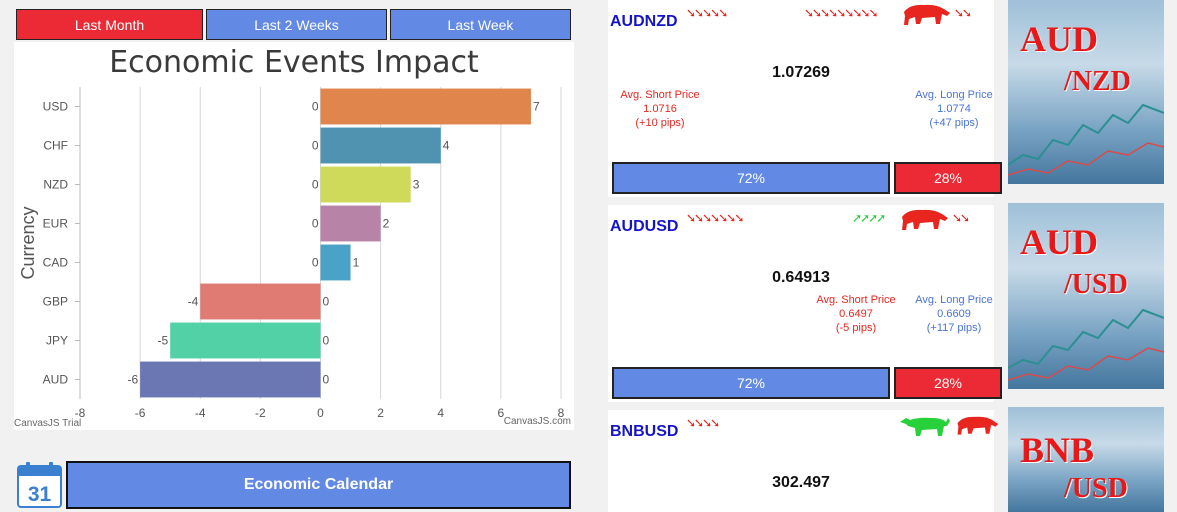 Image resolution: width=1177 pixels, height=512 pixels. What do you see at coordinates (801, 482) in the screenshot?
I see `current-price: 302.497` at bounding box center [801, 482].